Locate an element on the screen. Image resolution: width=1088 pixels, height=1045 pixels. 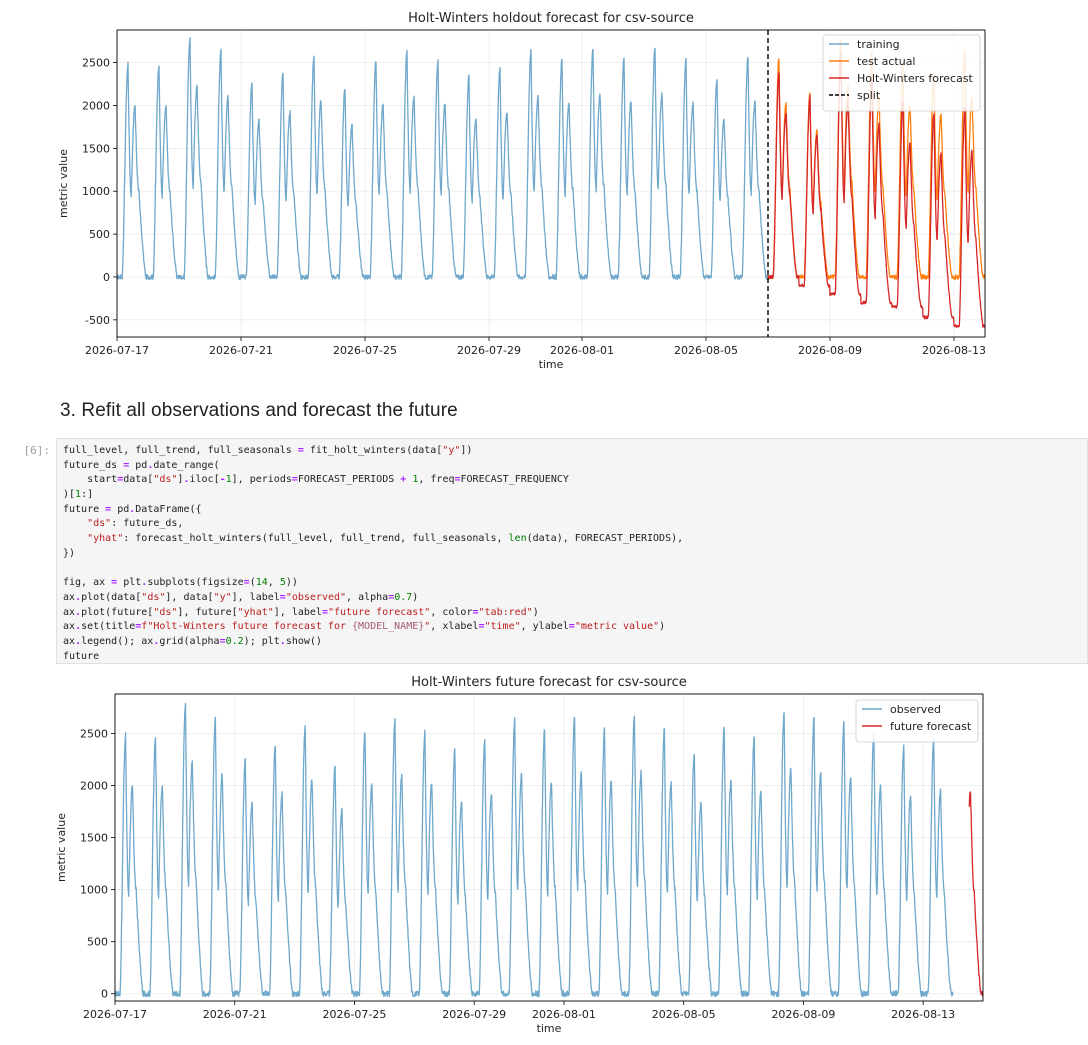
training-line is located at coordinates (443, 158).